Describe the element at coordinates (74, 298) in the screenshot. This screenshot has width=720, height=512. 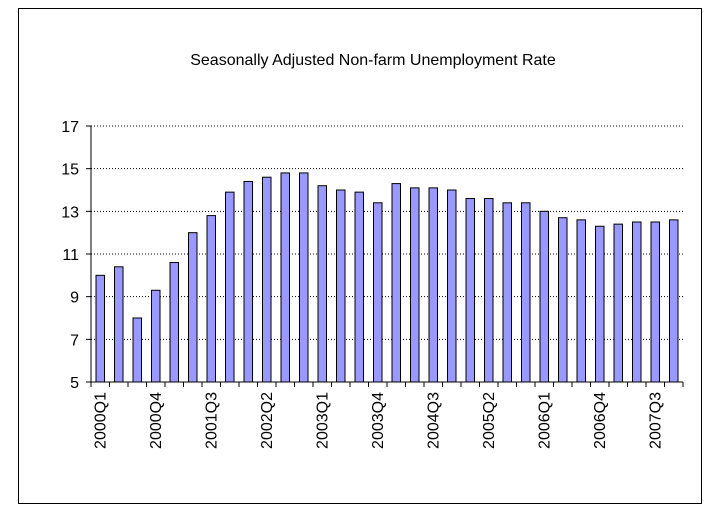
I see `y-tick-label: 9` at that location.